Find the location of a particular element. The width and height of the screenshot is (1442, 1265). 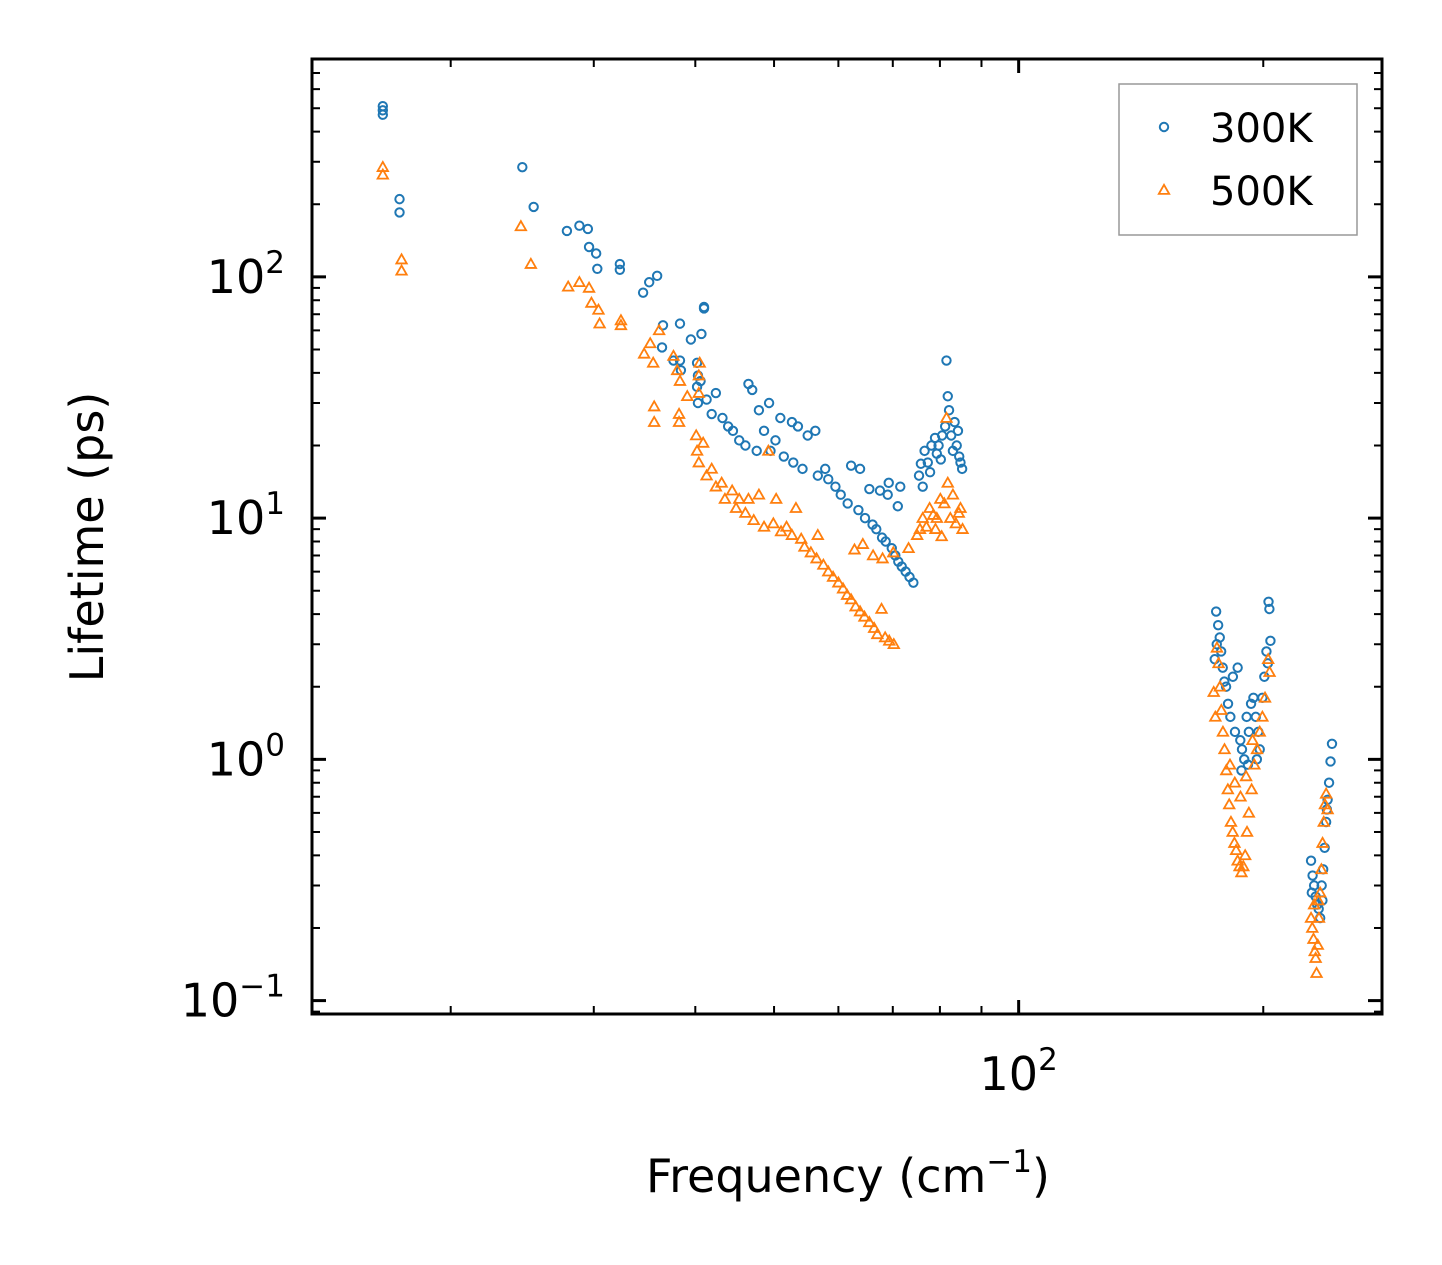

y-tick-label: 10⁻¹ is located at coordinates (233, 998).